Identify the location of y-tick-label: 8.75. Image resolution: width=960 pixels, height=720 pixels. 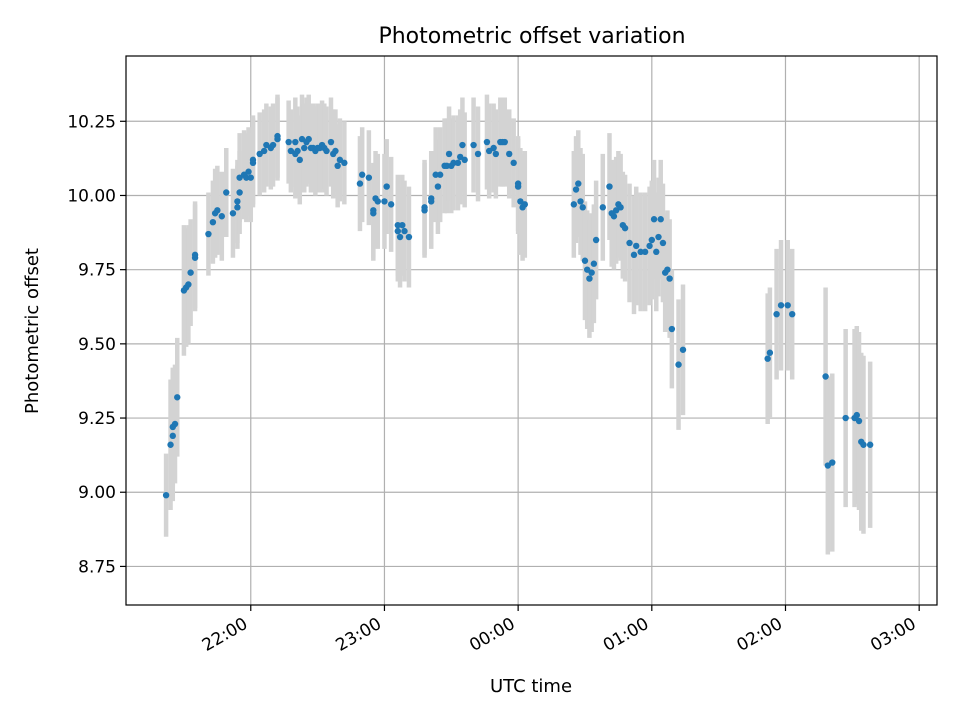
(97, 567).